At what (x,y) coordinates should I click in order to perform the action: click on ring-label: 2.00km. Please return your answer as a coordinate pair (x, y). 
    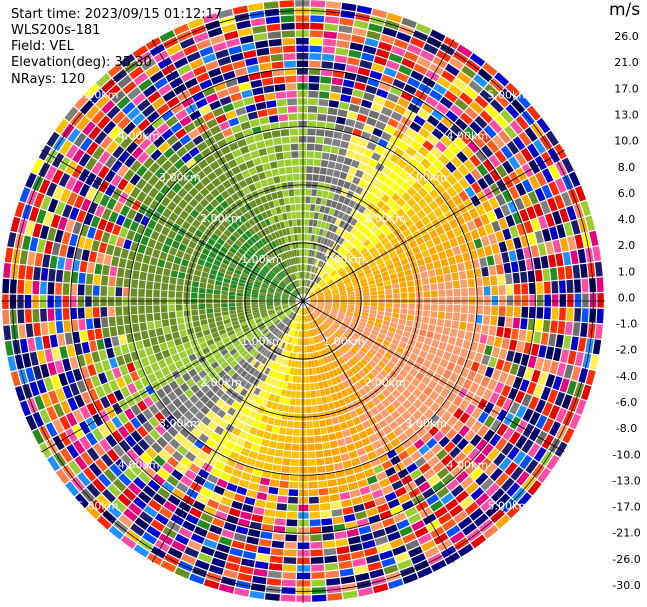
    Looking at the image, I should click on (385, 218).